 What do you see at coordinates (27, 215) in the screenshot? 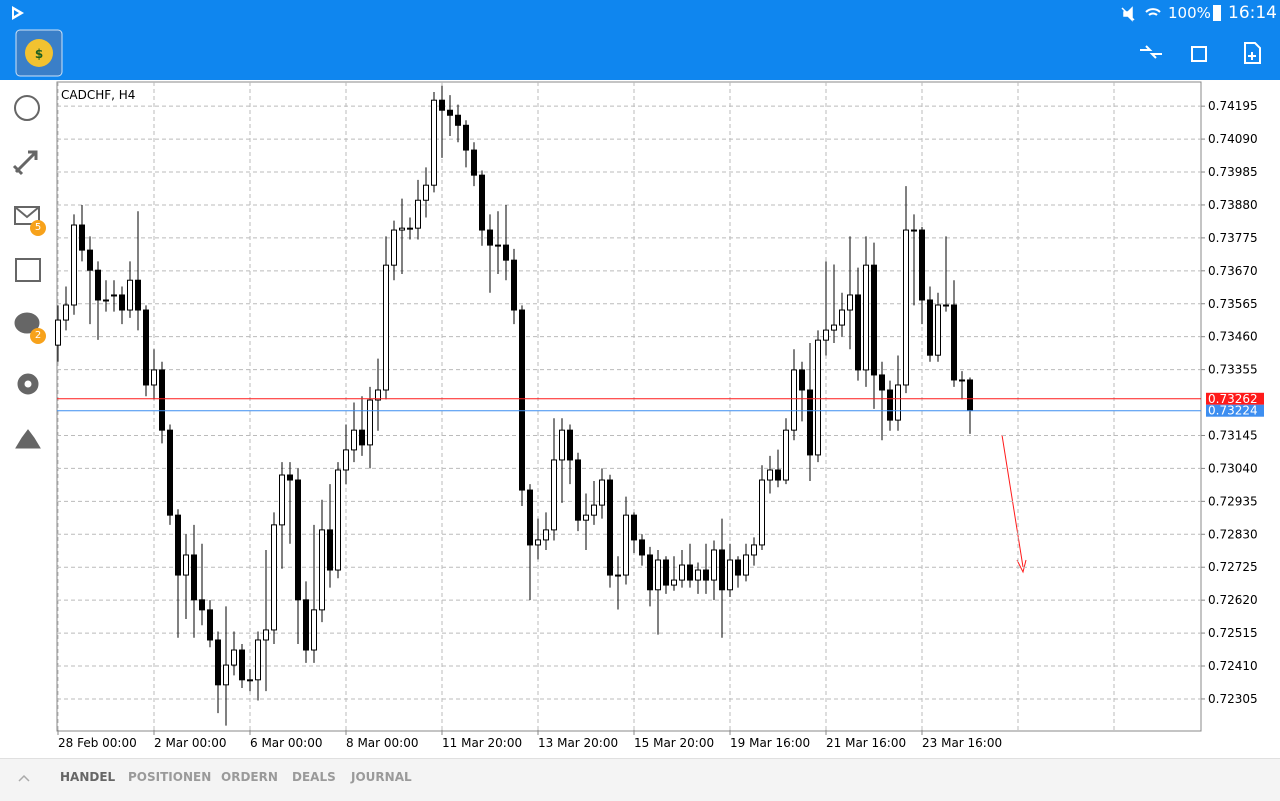
I see `mail-icon` at bounding box center [27, 215].